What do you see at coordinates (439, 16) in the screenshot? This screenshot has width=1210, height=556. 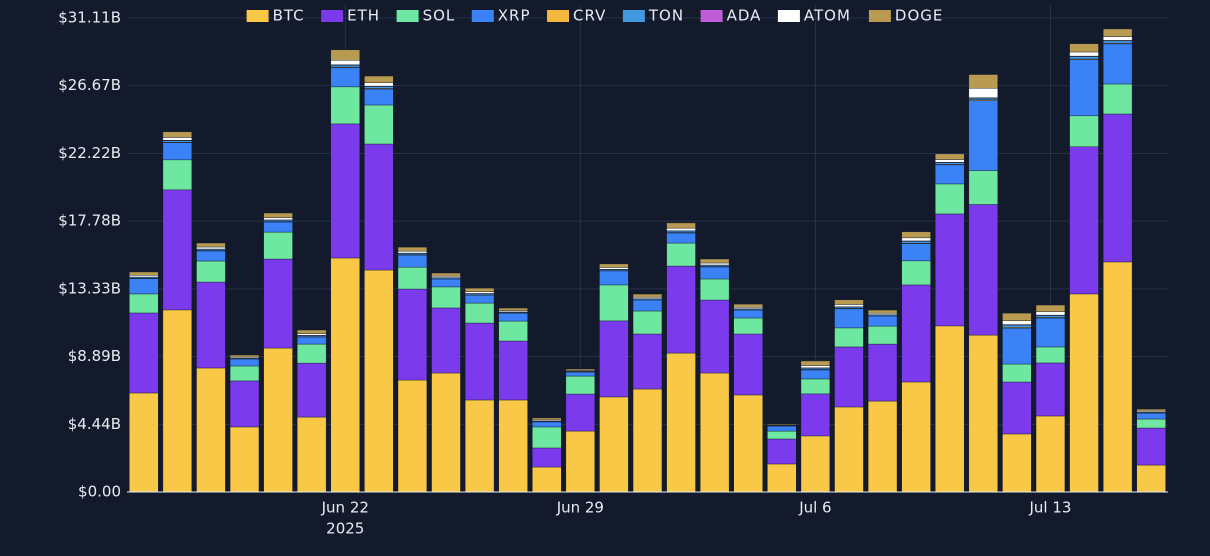 I see `legend-label: SOL` at bounding box center [439, 16].